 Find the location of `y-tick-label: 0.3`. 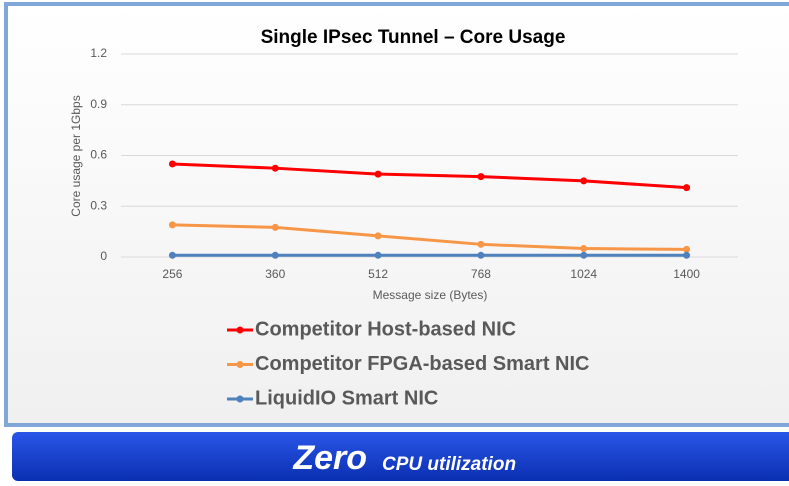

y-tick-label: 0.3 is located at coordinates (98, 205).